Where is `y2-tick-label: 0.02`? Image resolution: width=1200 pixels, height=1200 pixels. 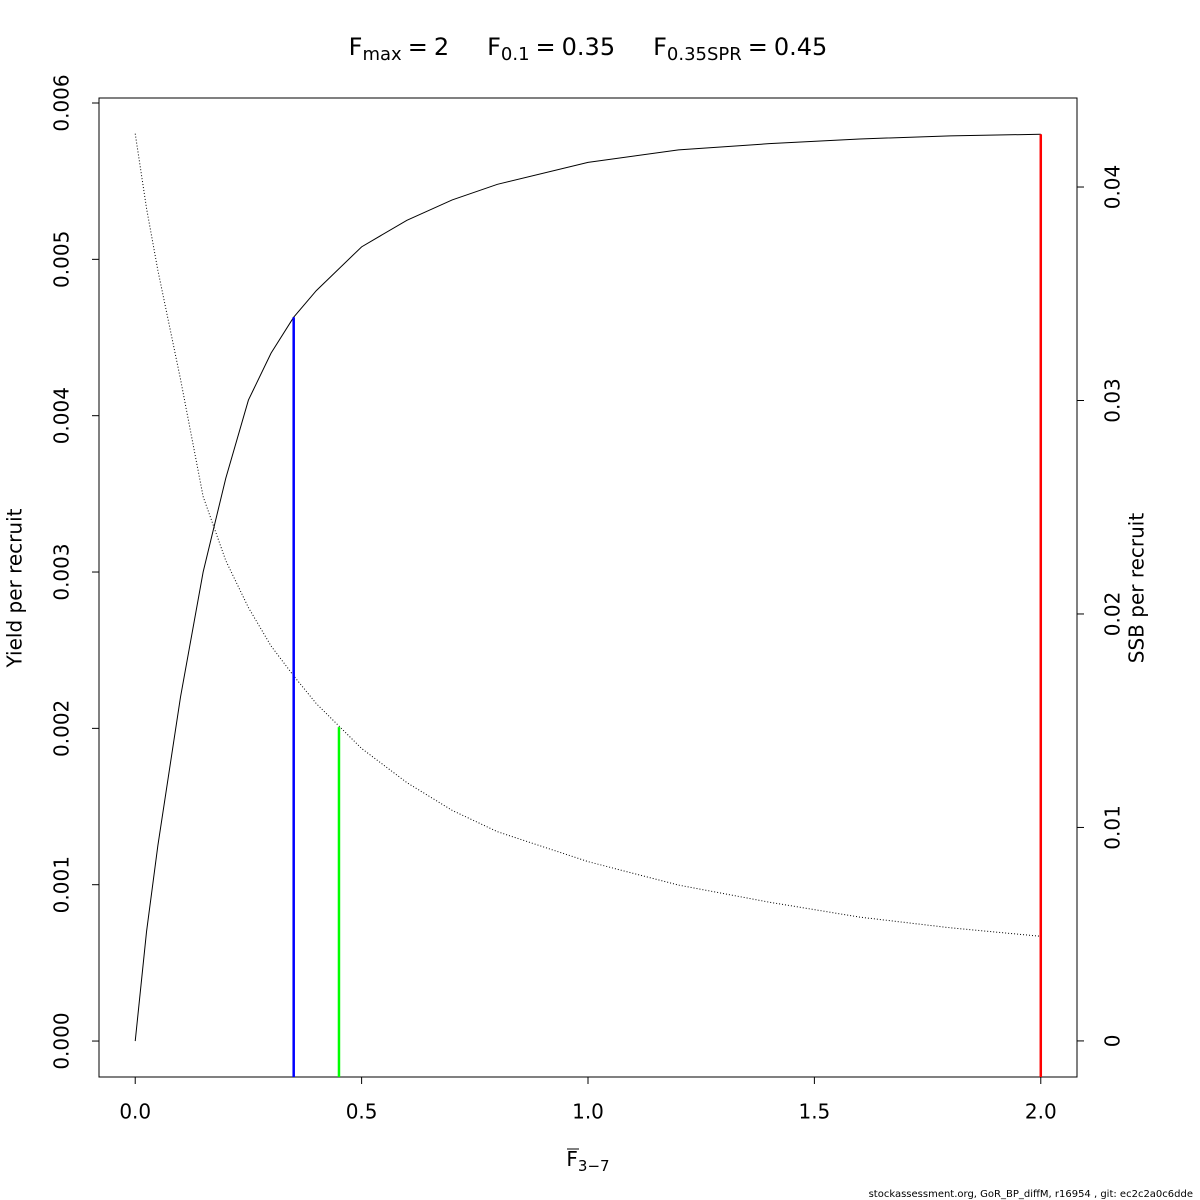
y2-tick-label: 0.02 is located at coordinates (1113, 614).